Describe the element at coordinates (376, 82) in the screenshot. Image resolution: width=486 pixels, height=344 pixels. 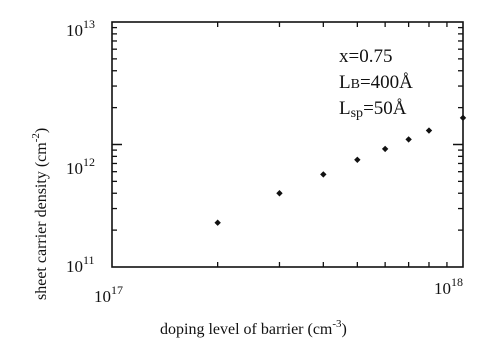
I see `annotation-lb: LB=400Å` at that location.